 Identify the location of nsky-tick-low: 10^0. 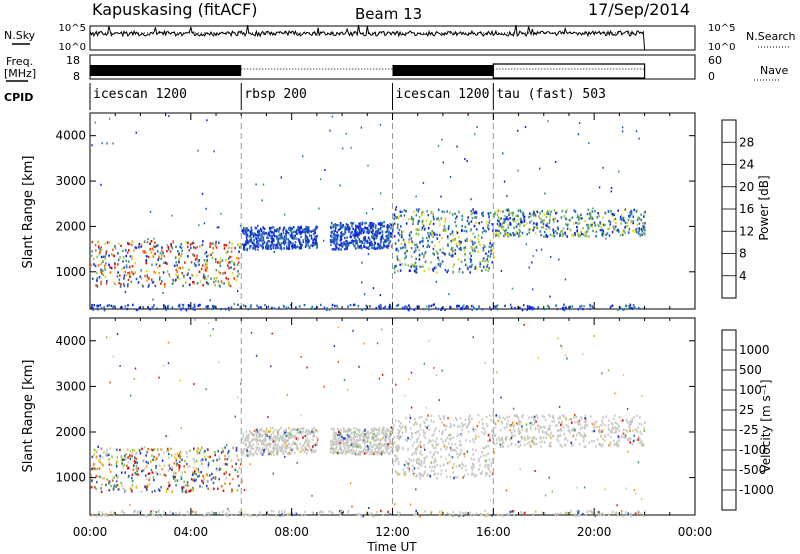
(72, 47).